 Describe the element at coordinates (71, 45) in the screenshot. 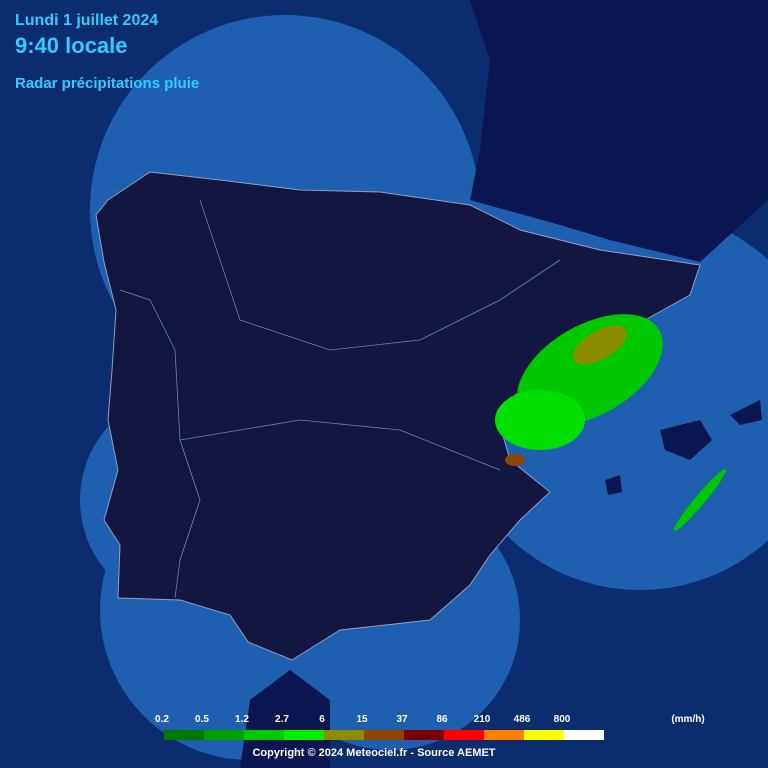

I see `time: 9:40 locale` at that location.